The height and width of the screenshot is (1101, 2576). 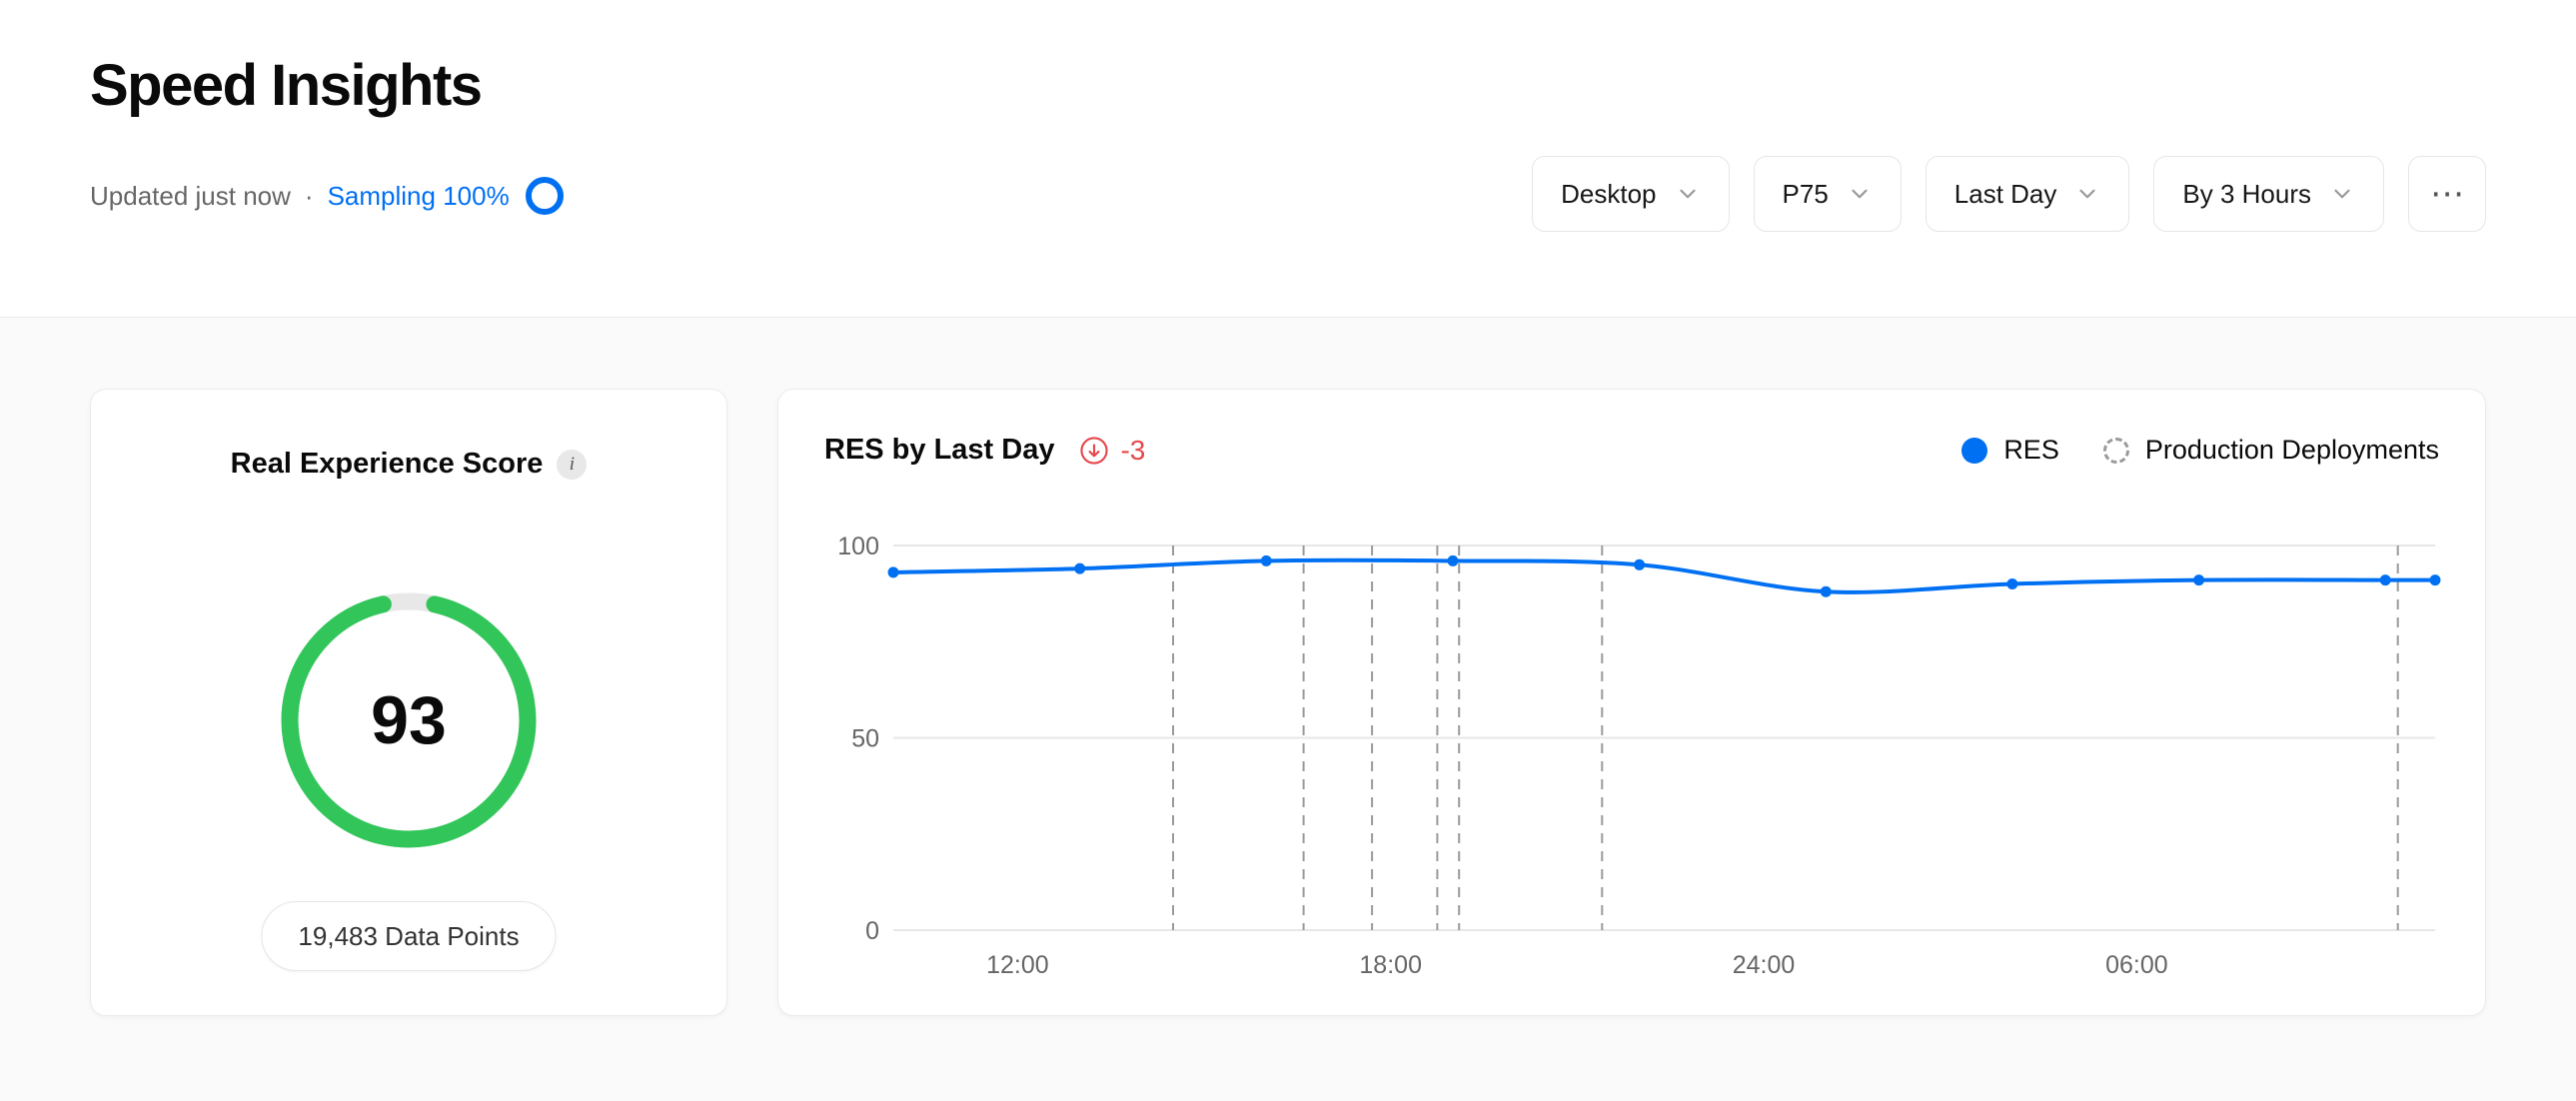 I want to click on score-card-title: Real Experience Score, so click(x=387, y=464).